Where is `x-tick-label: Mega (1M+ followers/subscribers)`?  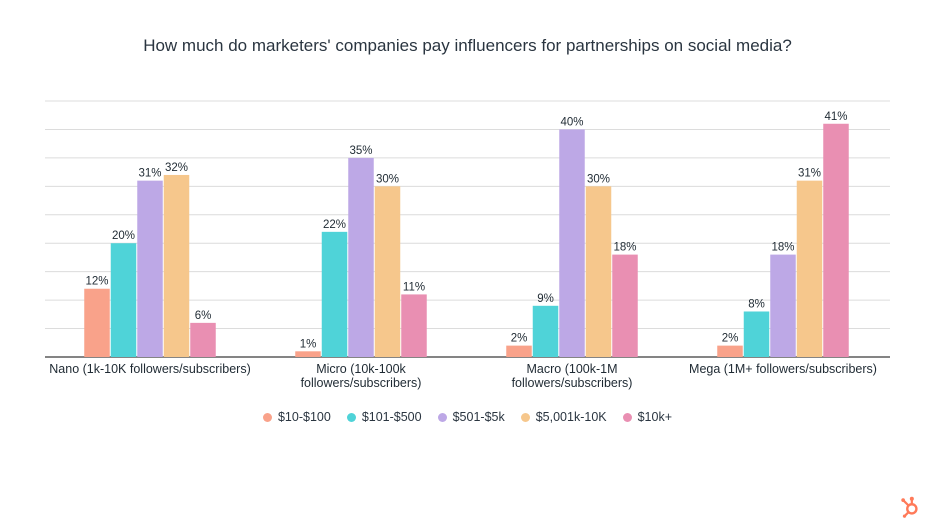 x-tick-label: Mega (1M+ followers/subscribers) is located at coordinates (783, 369).